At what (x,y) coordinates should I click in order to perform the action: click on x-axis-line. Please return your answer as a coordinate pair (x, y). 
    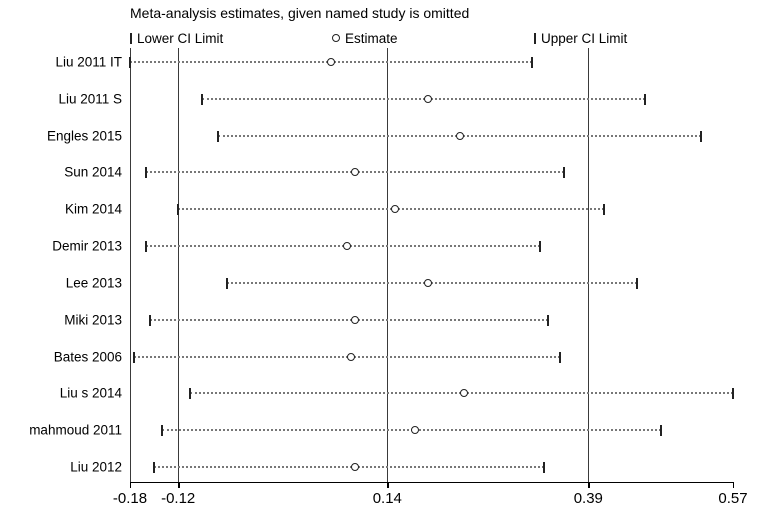
    Looking at the image, I should click on (431, 483).